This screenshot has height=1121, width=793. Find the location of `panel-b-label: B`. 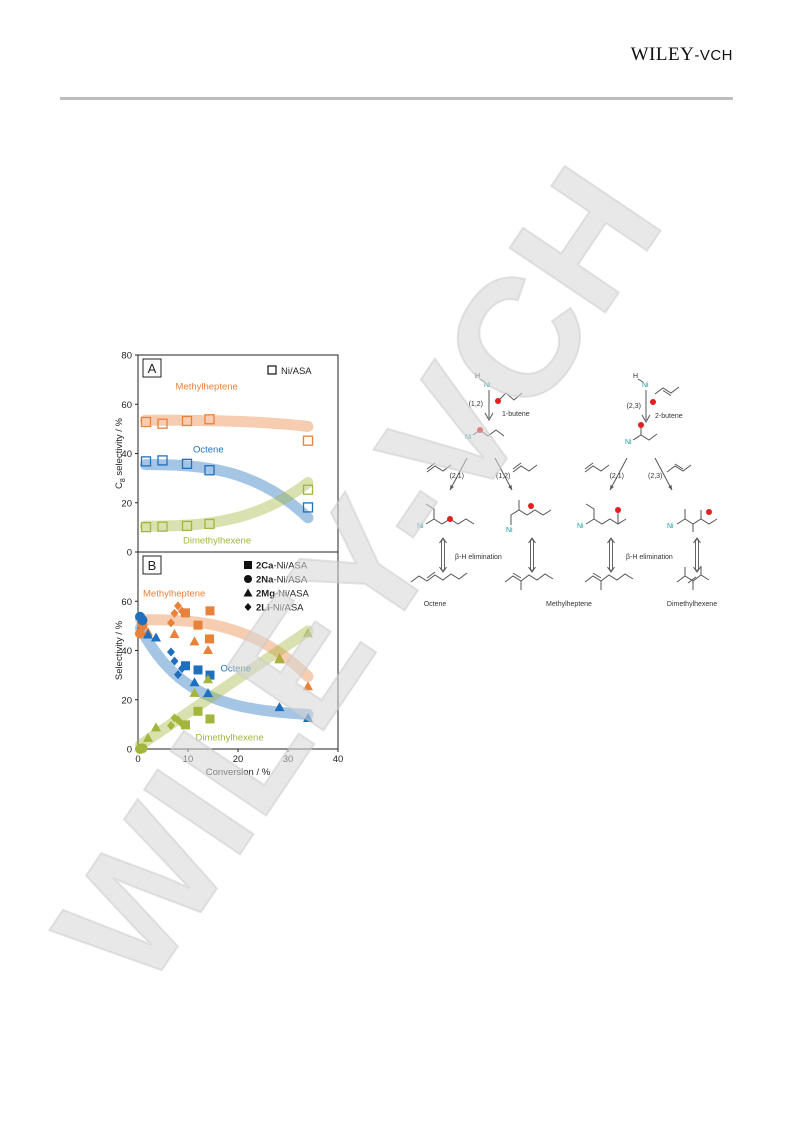

panel-b-label: B is located at coordinates (152, 565).